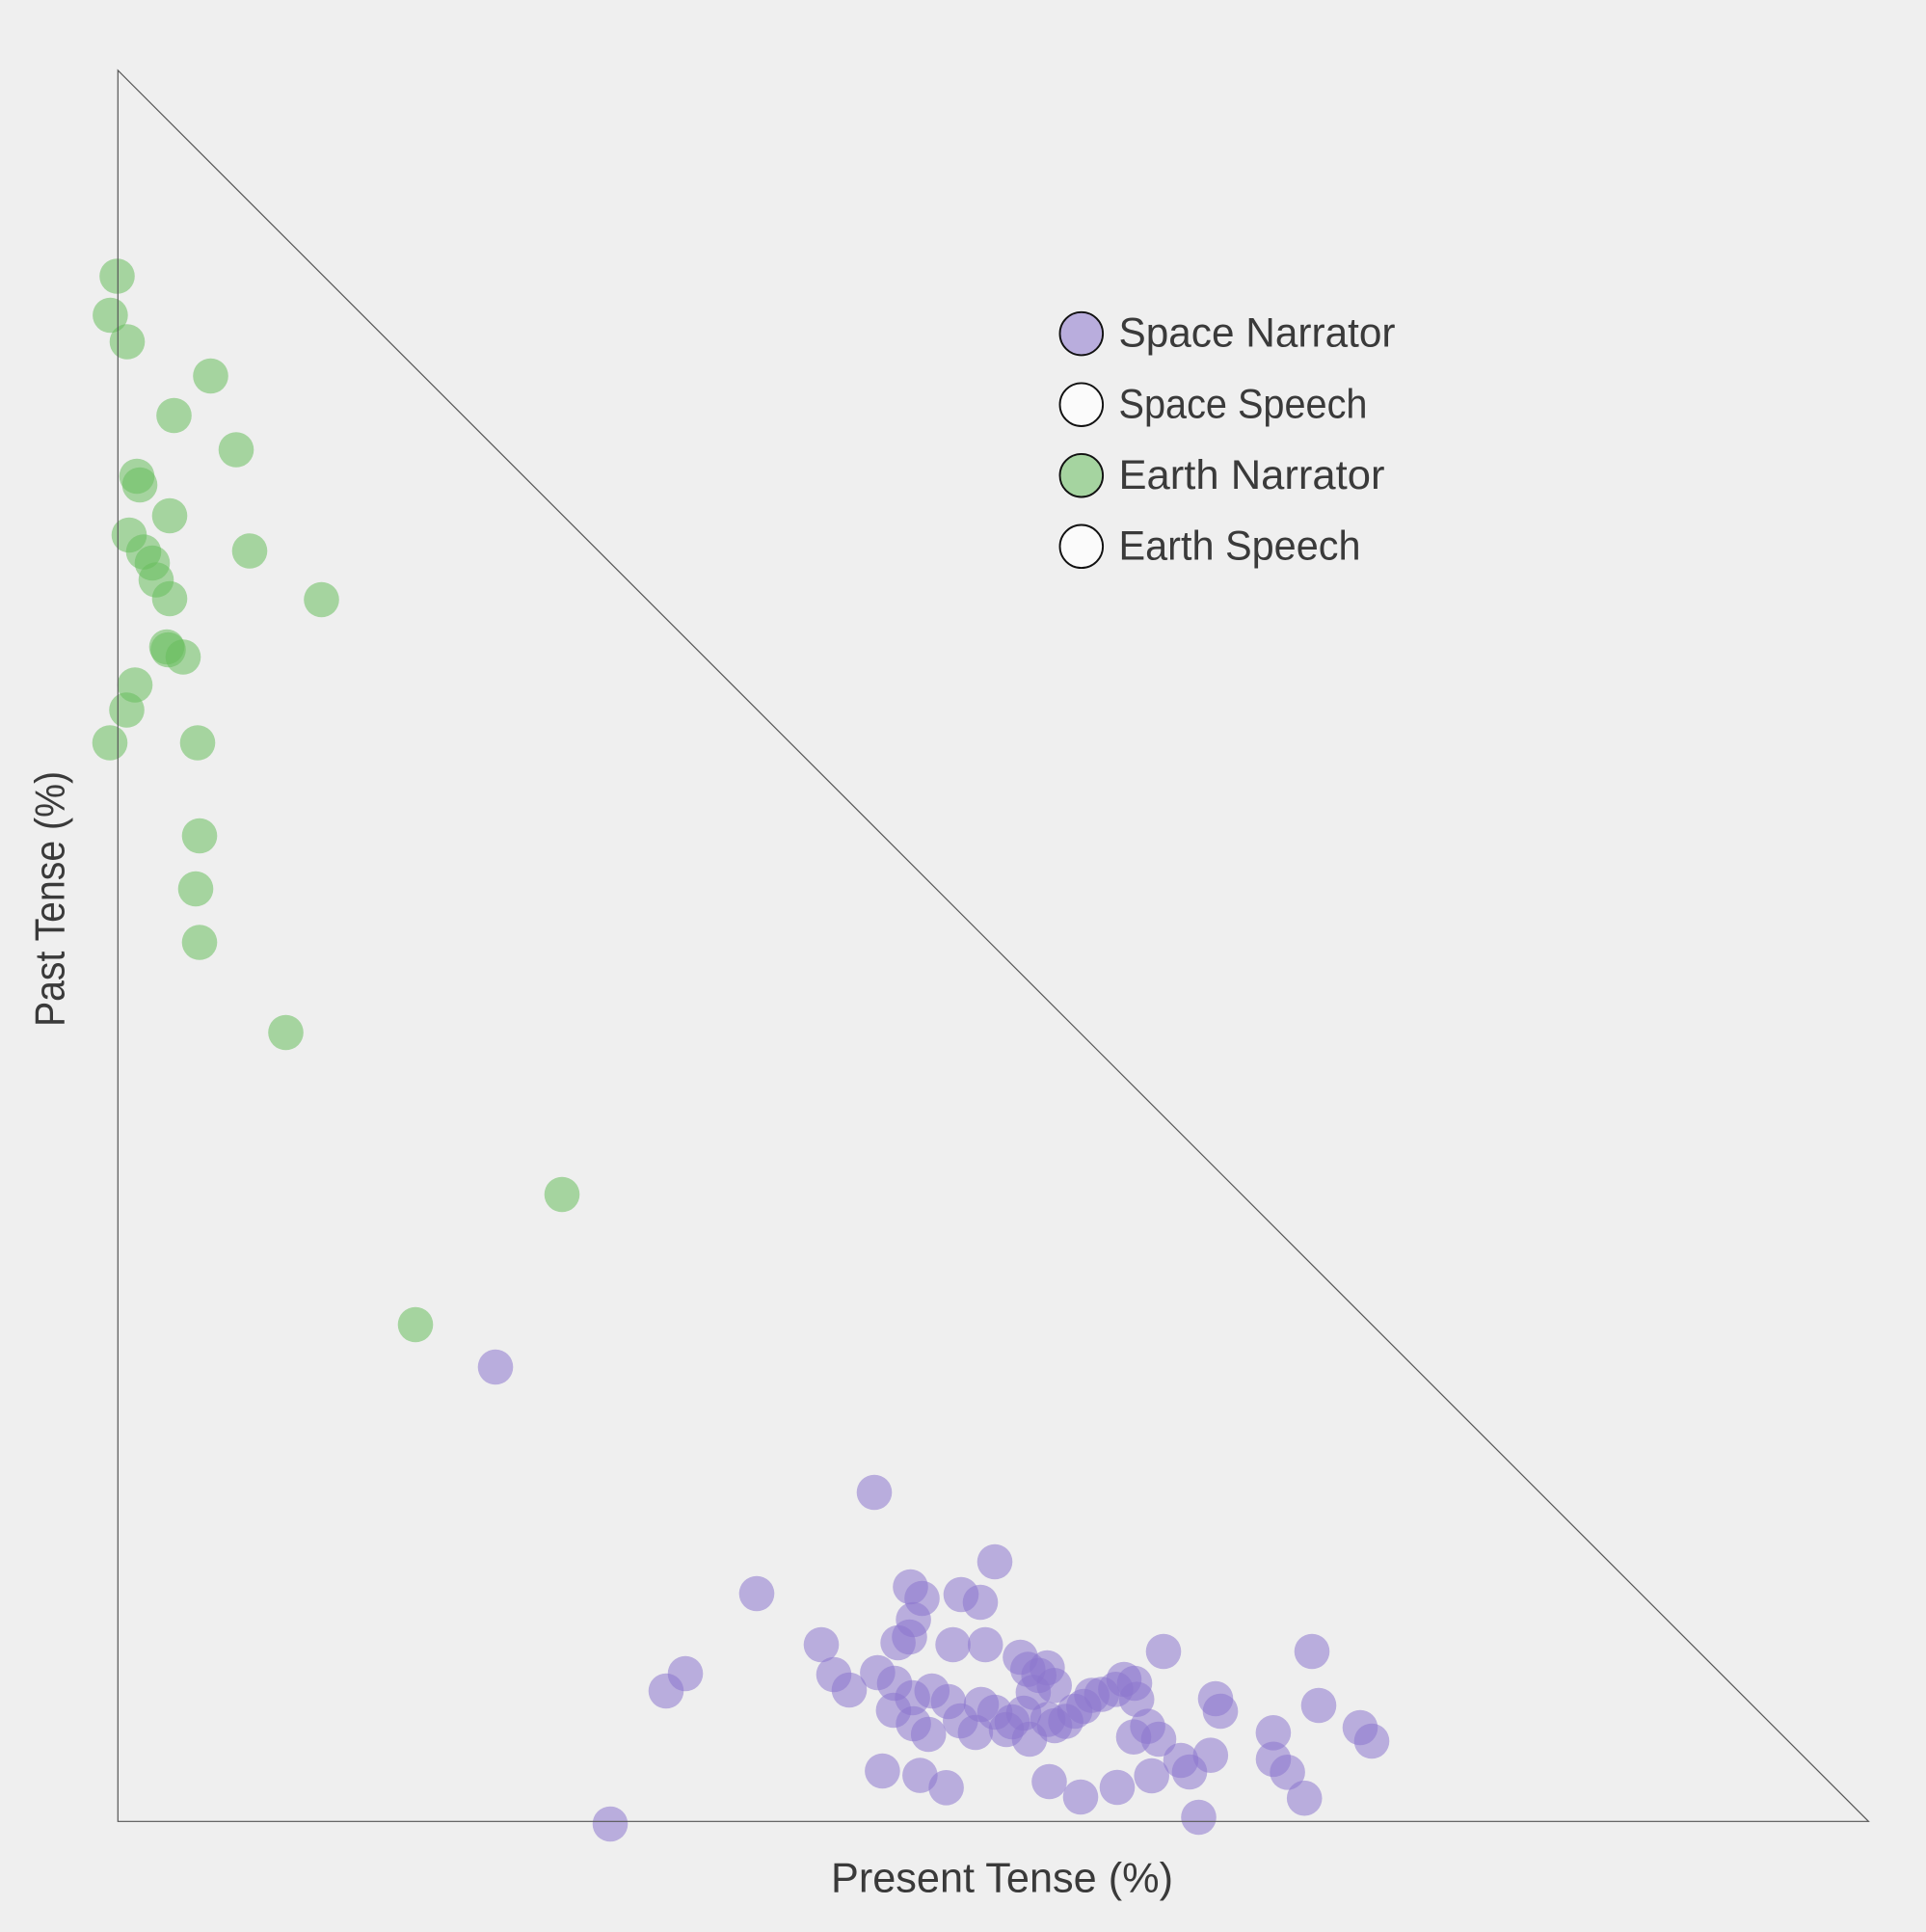  I want to click on svg-text: Past Tense (%), so click(50, 899).